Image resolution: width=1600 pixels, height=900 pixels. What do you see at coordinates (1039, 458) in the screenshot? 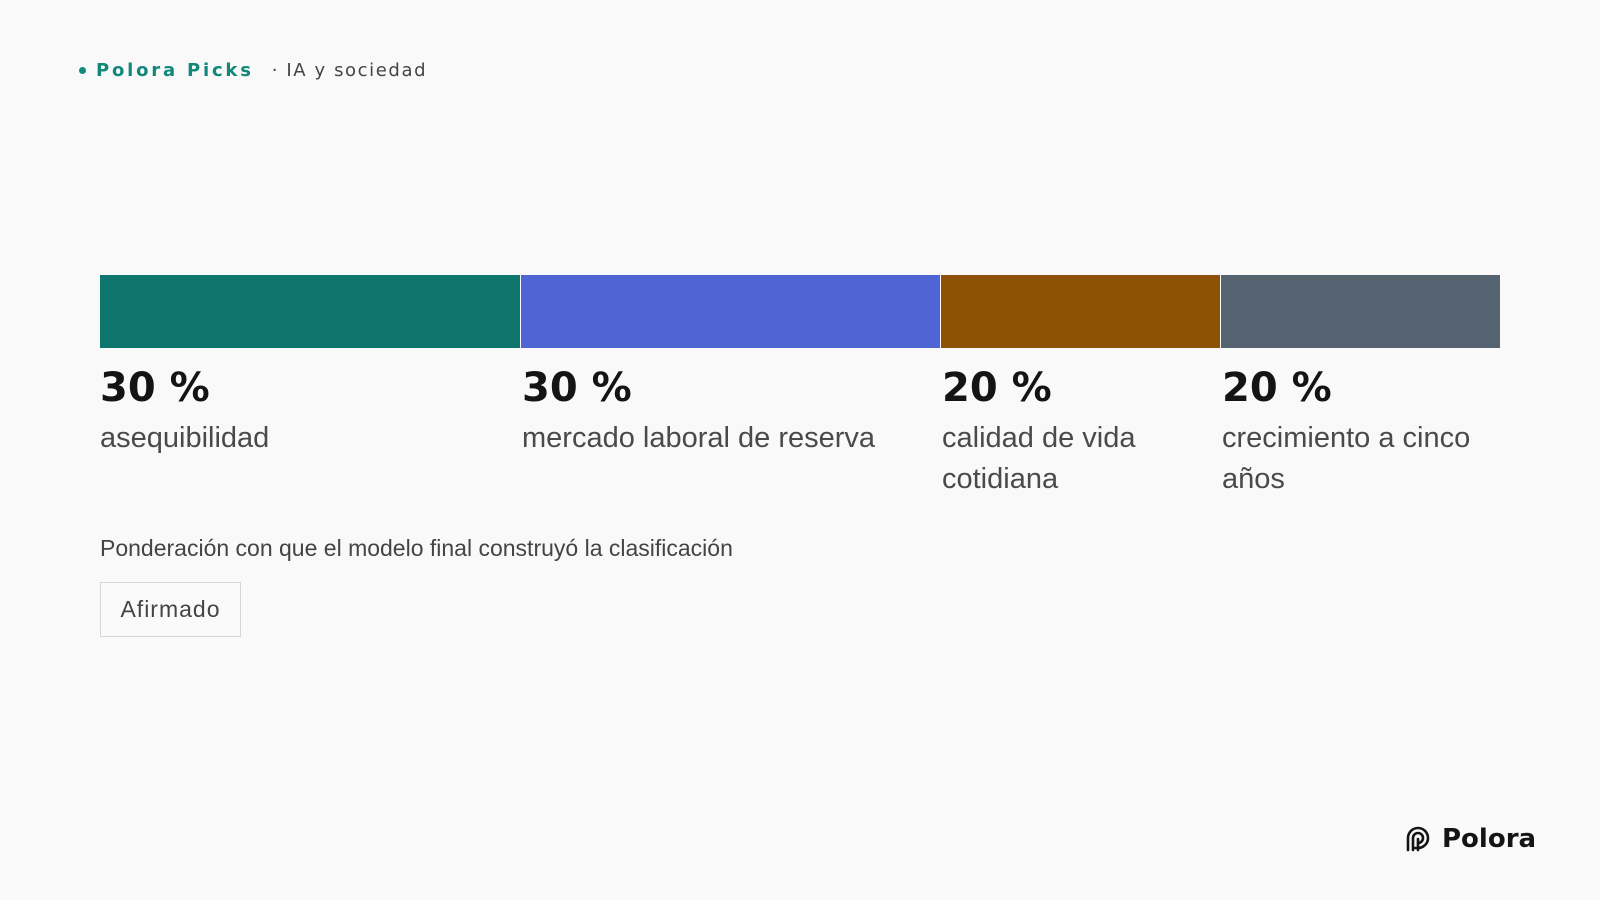
I see `category-label: calidad de vida cotidiana` at bounding box center [1039, 458].